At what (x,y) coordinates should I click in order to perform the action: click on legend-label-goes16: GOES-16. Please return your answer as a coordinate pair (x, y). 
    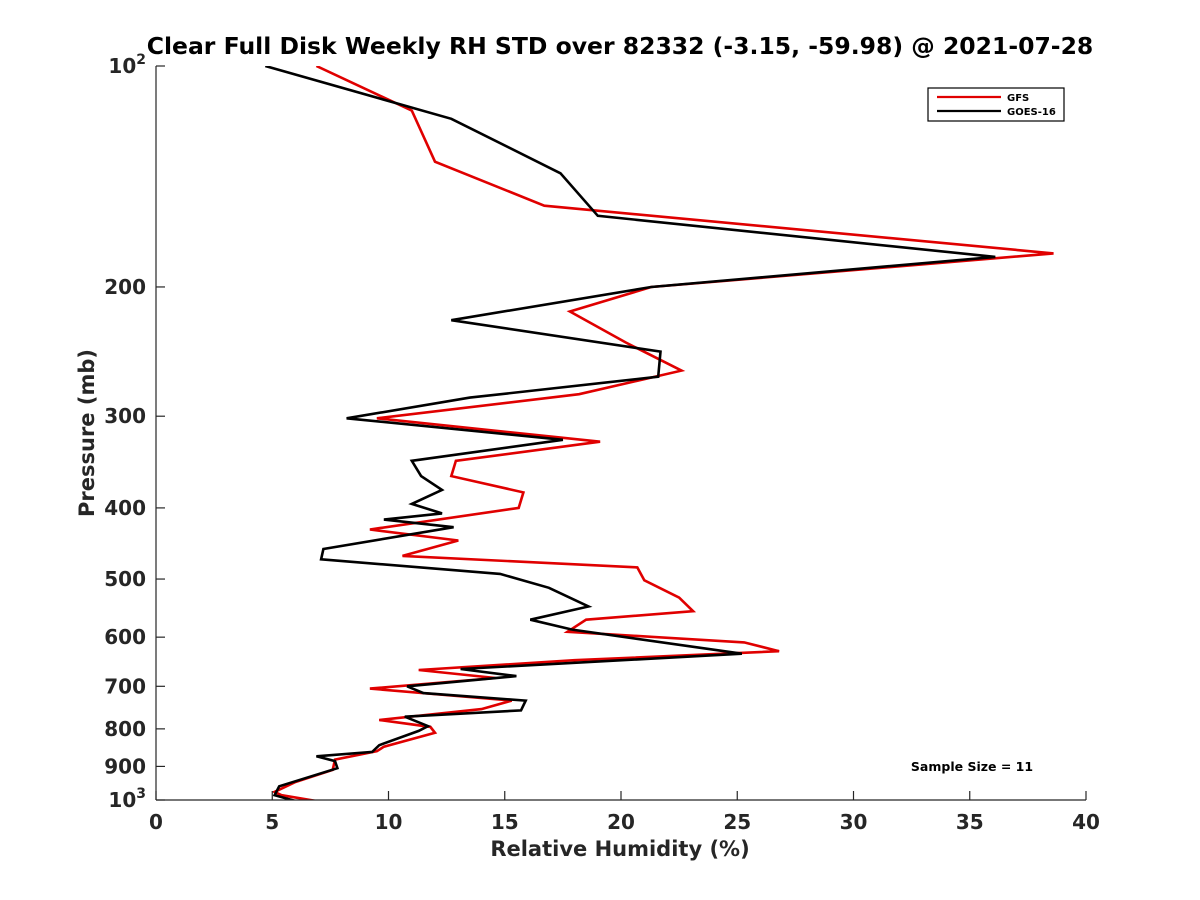
    Looking at the image, I should click on (1031, 112).